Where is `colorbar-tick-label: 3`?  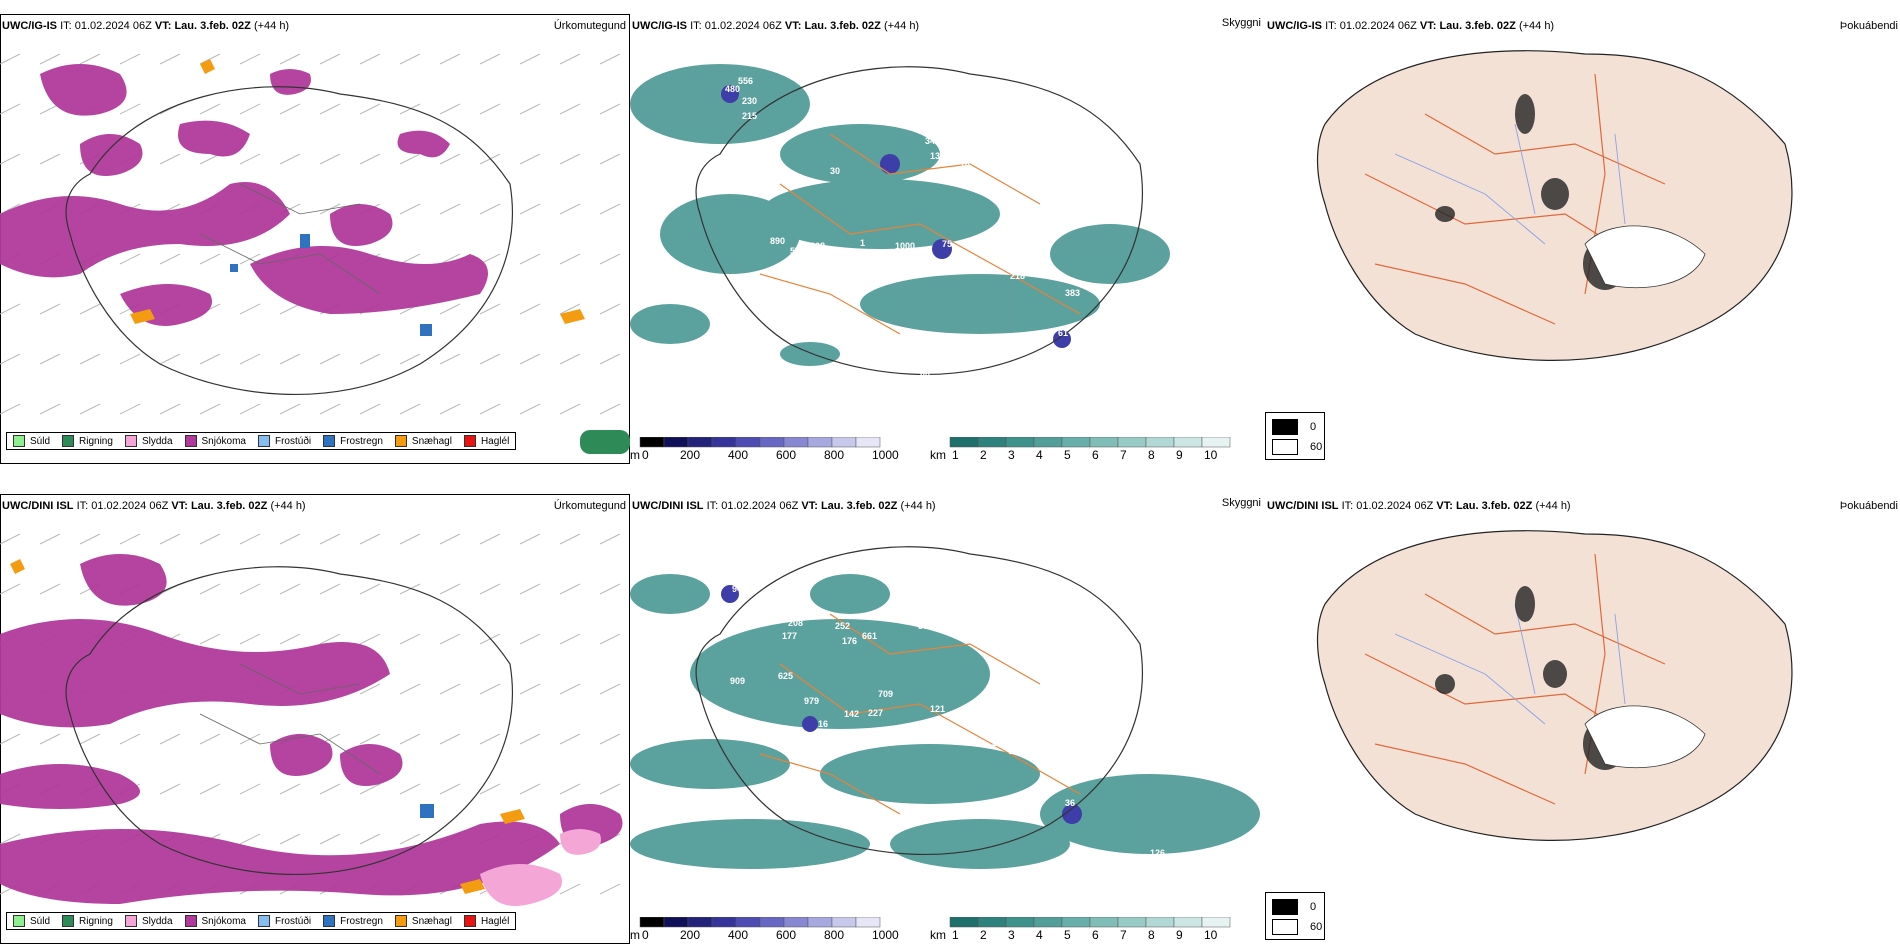 colorbar-tick-label: 3 is located at coordinates (1011, 455).